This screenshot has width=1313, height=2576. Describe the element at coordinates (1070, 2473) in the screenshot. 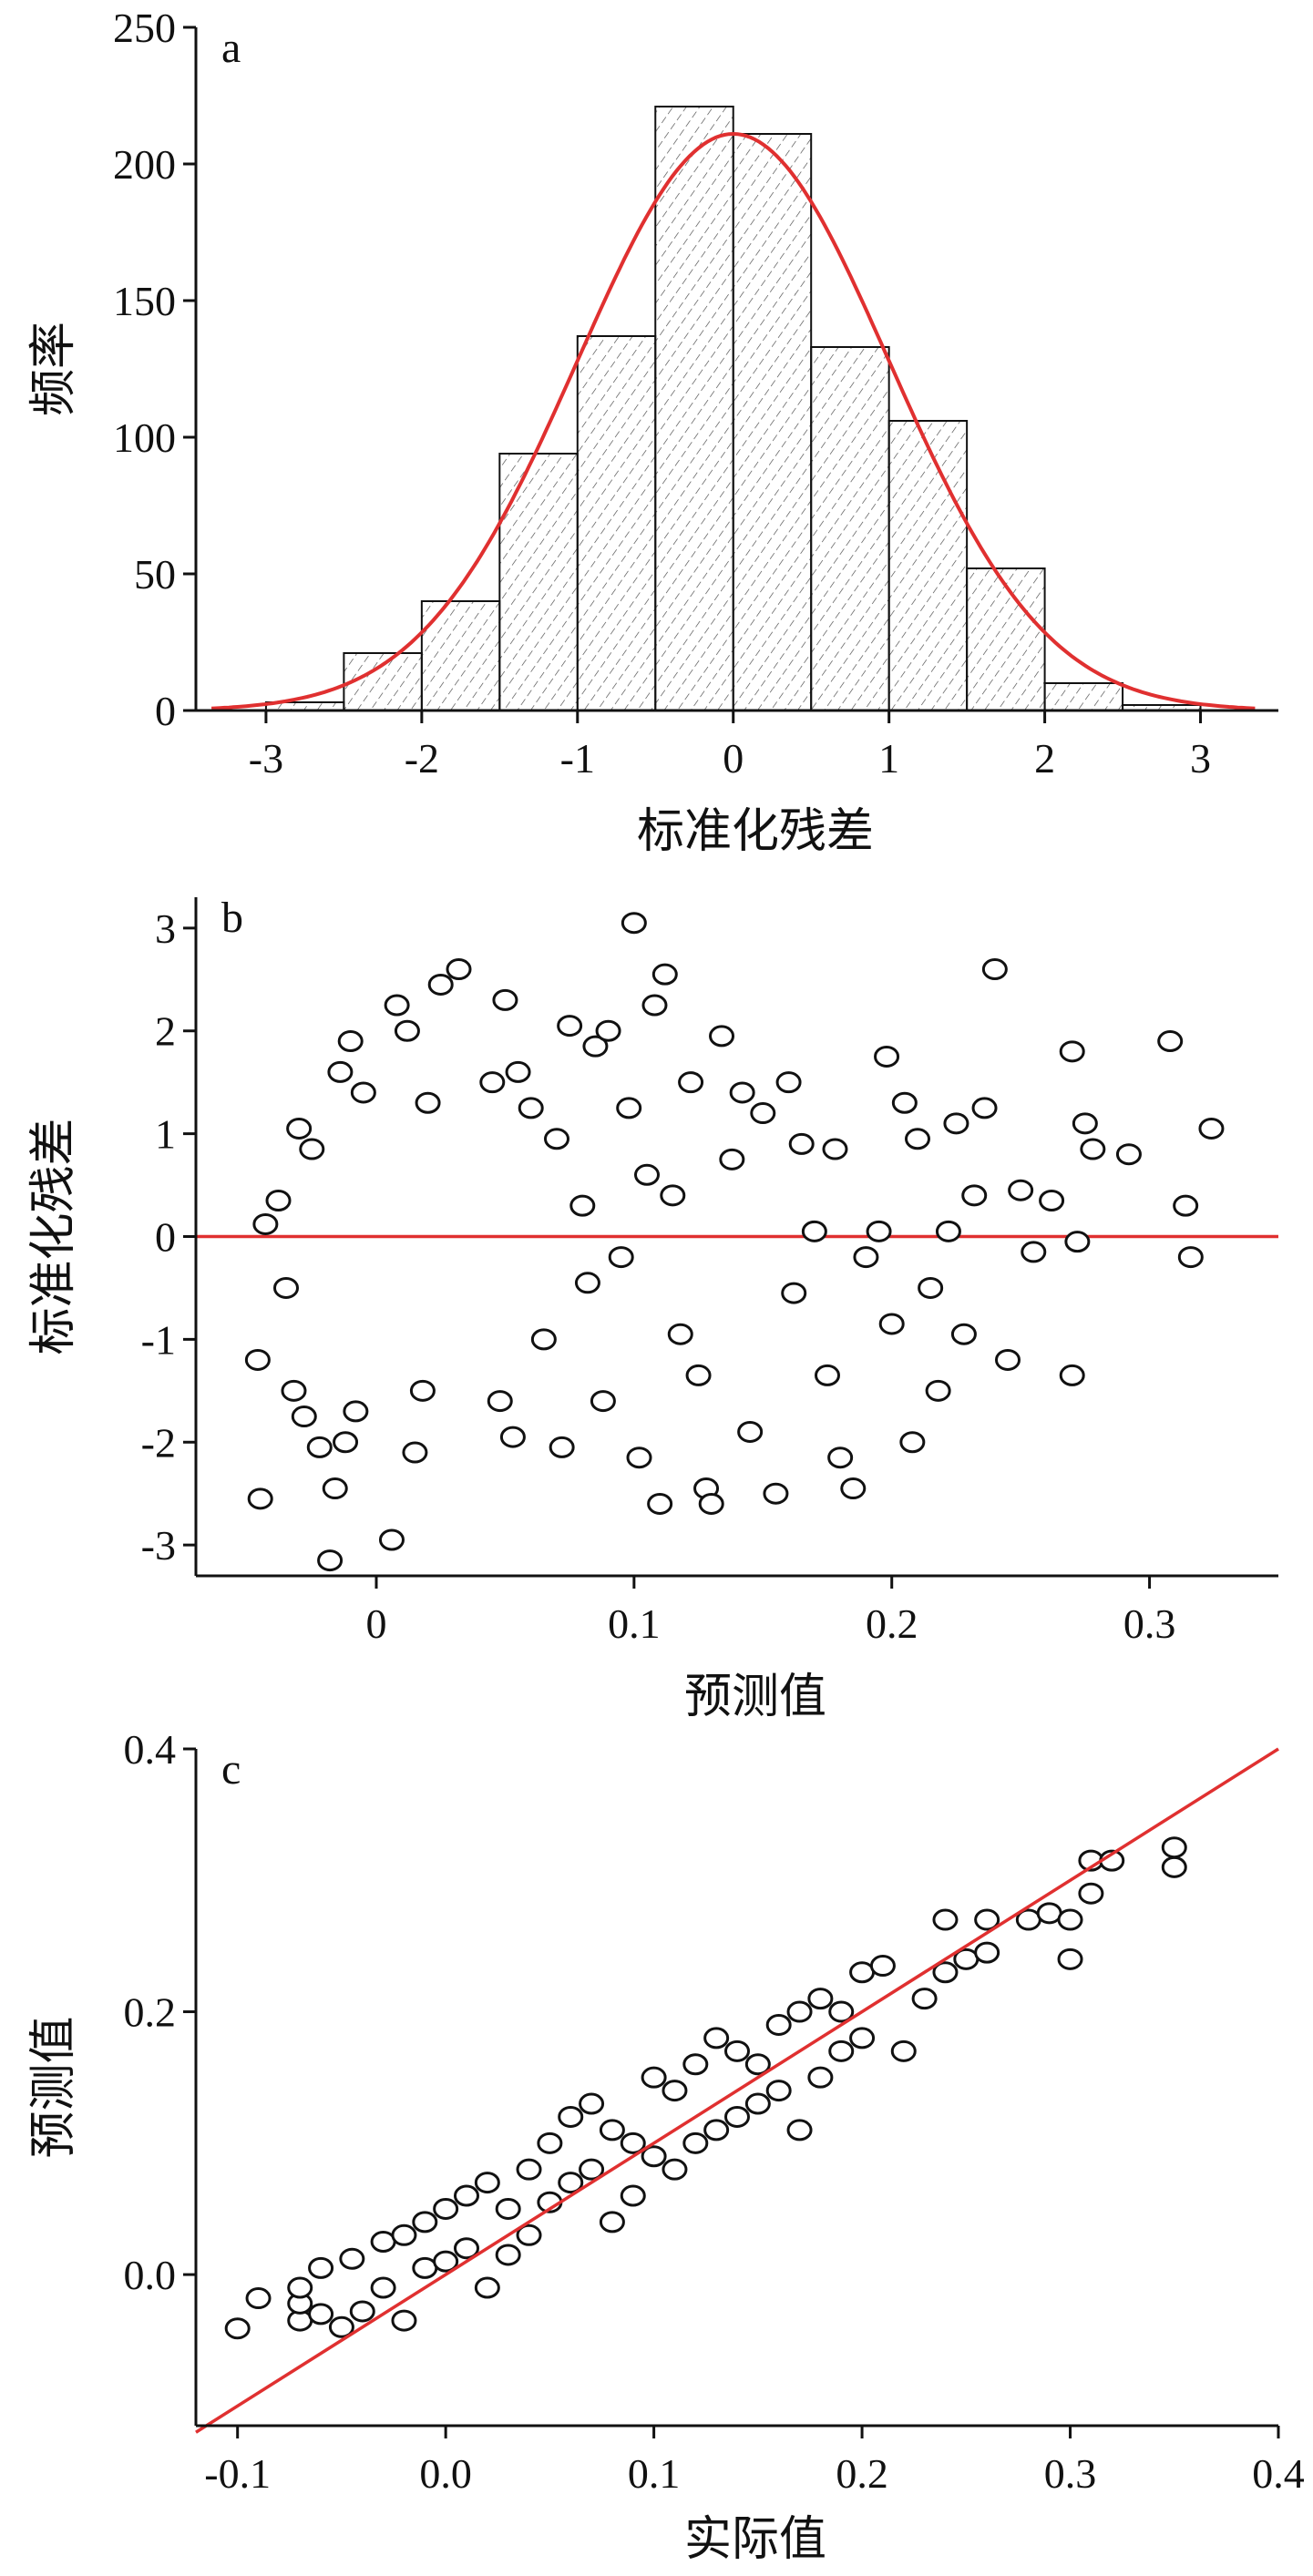

I see `x-tick-label: 0.3` at that location.